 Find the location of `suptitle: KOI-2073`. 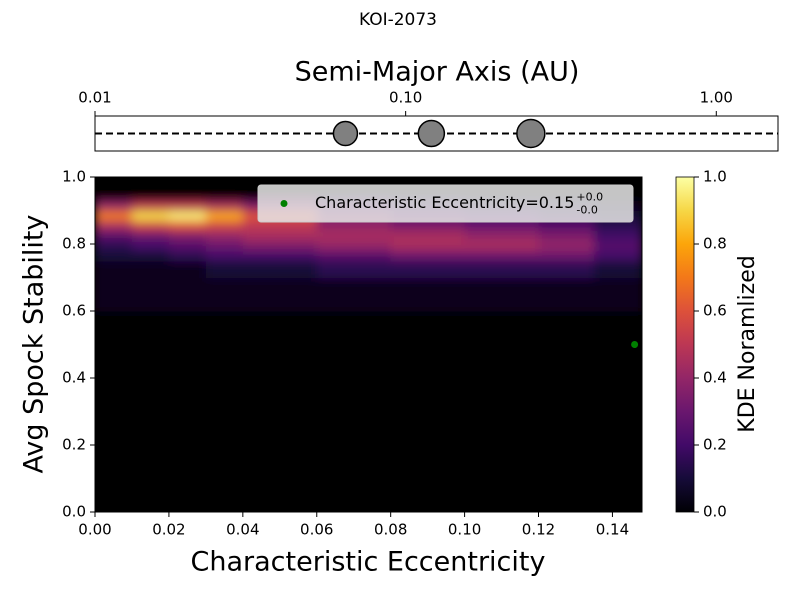

suptitle: KOI-2073 is located at coordinates (398, 20).